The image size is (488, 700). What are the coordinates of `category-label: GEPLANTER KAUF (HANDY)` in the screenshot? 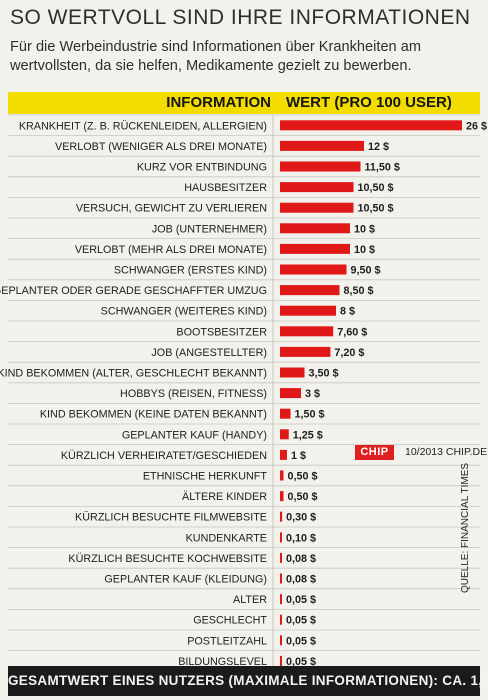 It's located at (194, 435).